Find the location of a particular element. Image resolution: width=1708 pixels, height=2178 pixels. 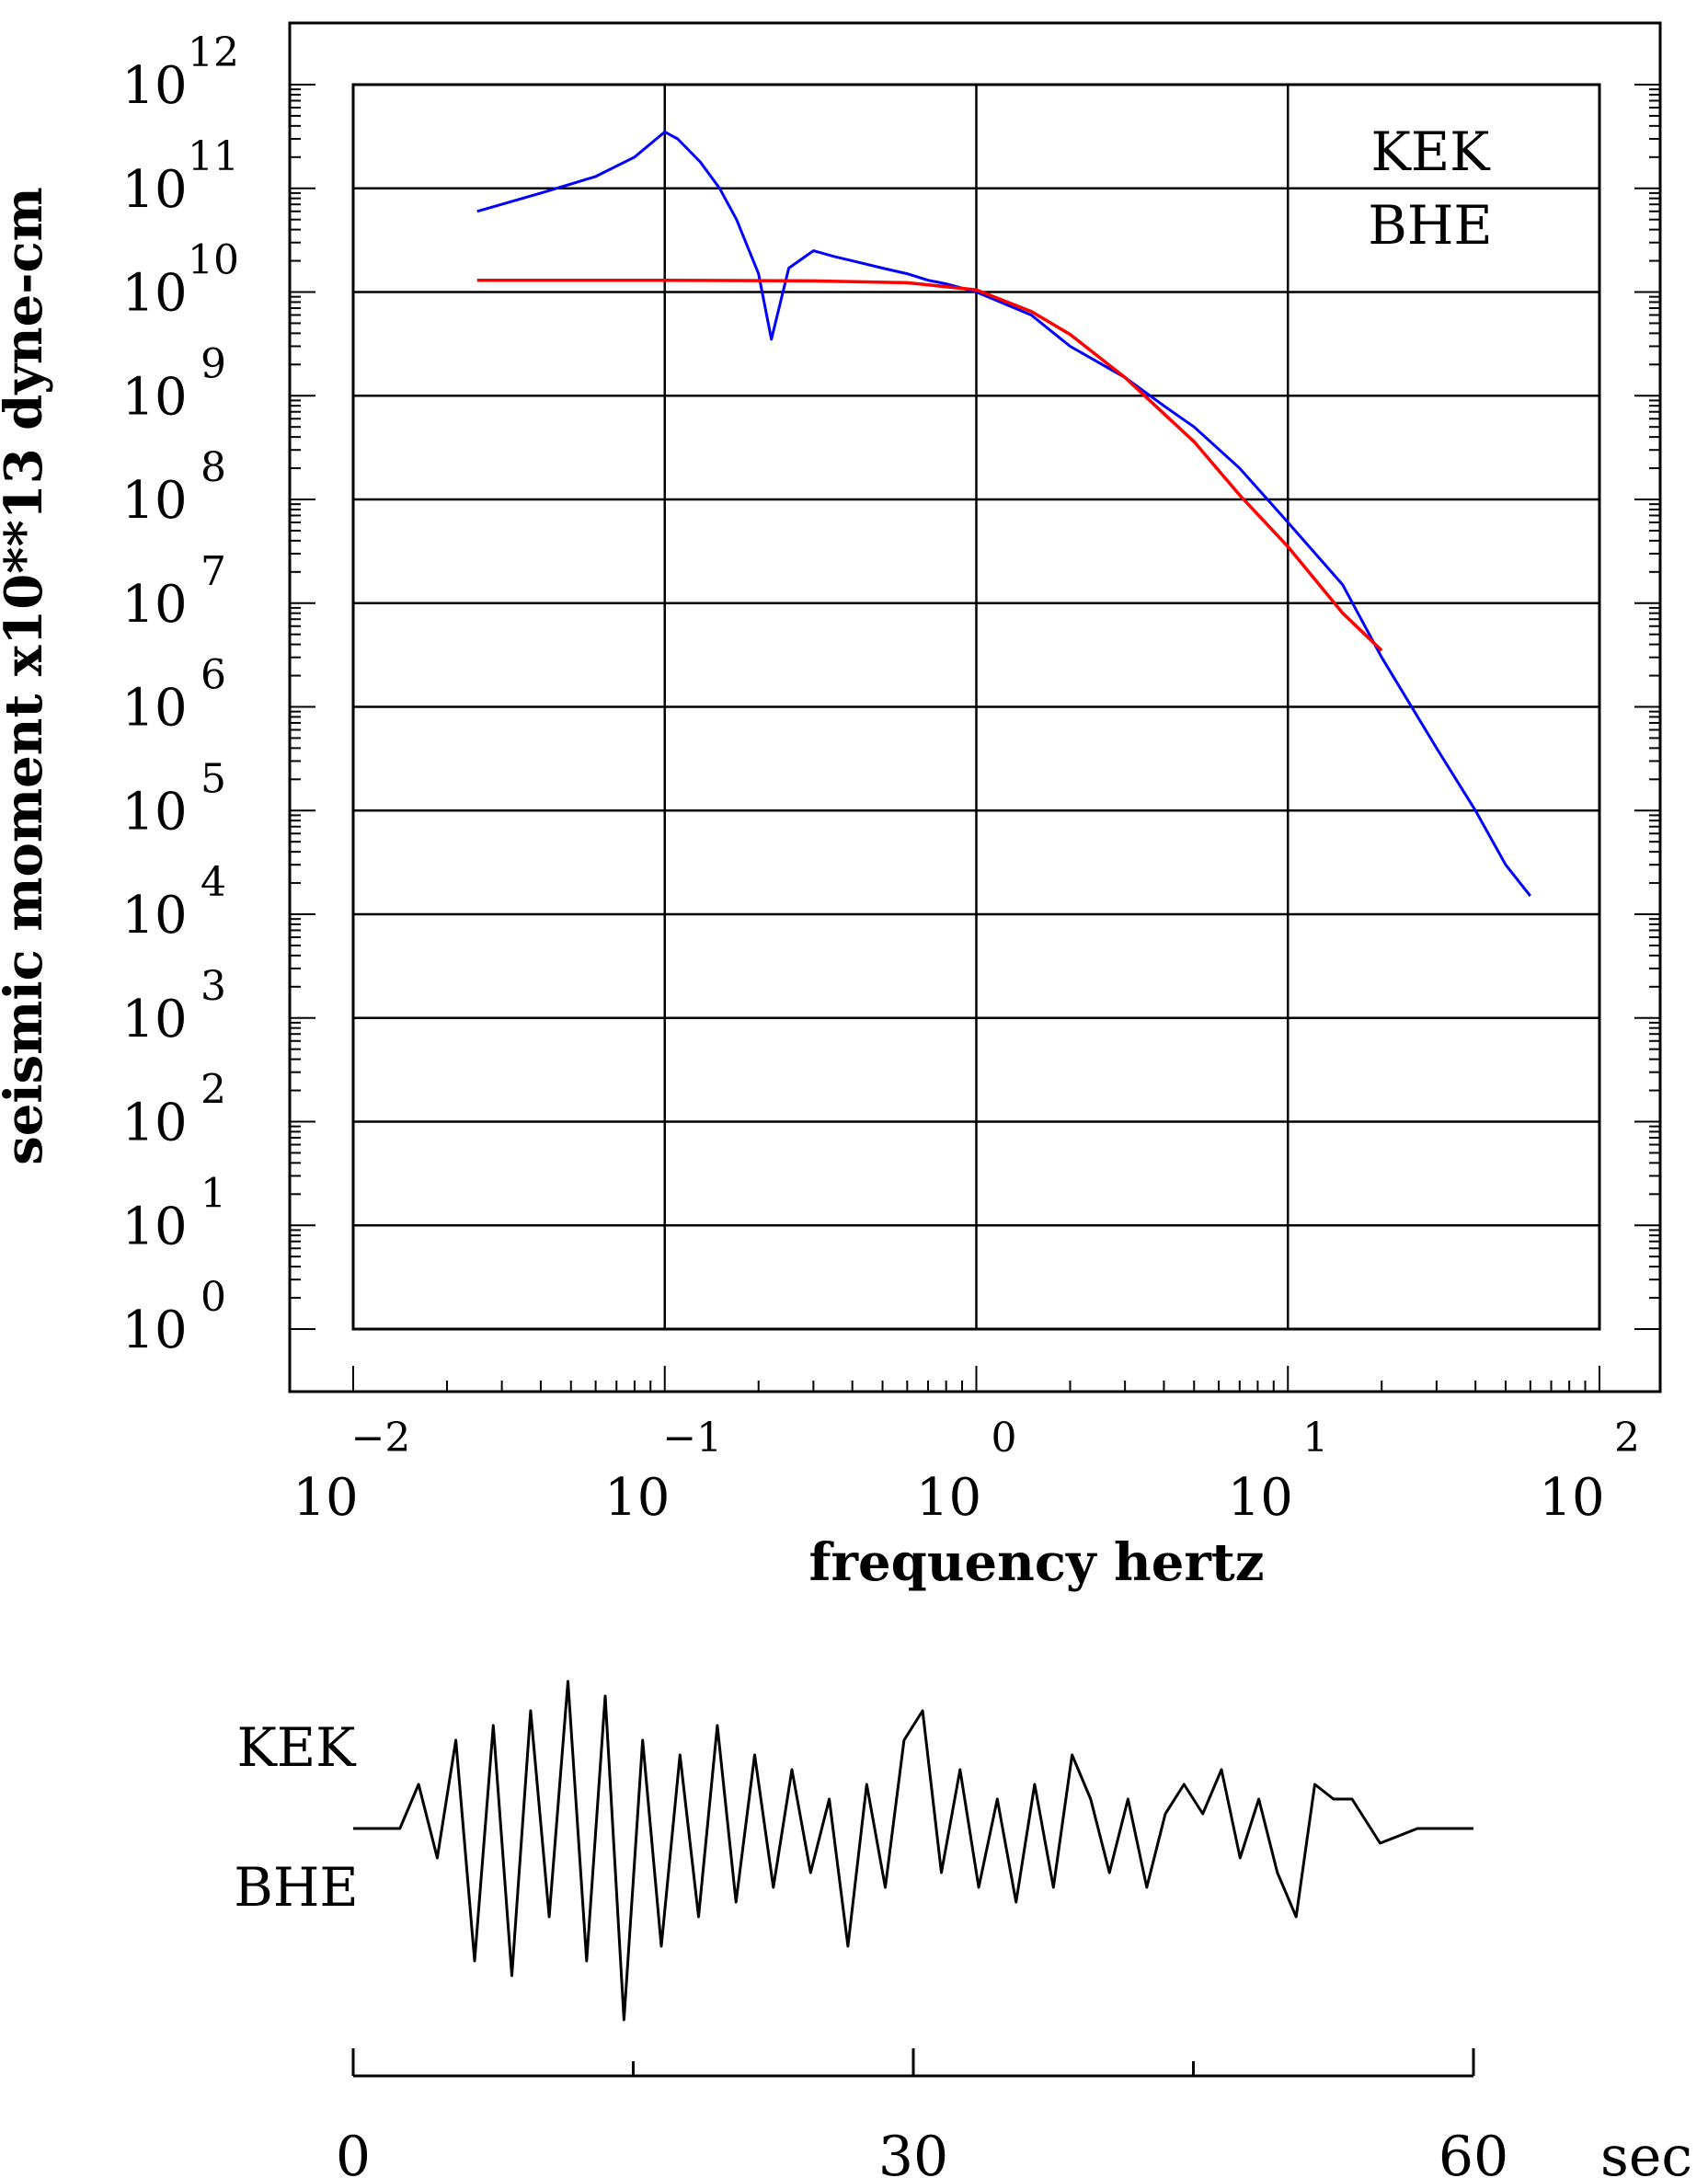

y-tick-exponent: 10 is located at coordinates (213, 260).